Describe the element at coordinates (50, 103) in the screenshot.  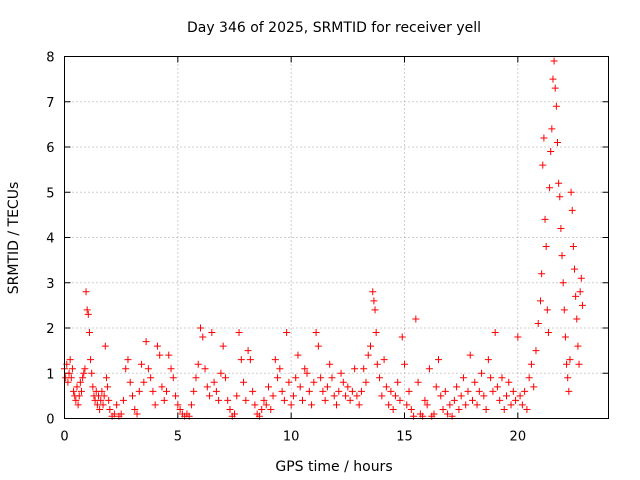
I see `y-tick-label: 7` at that location.